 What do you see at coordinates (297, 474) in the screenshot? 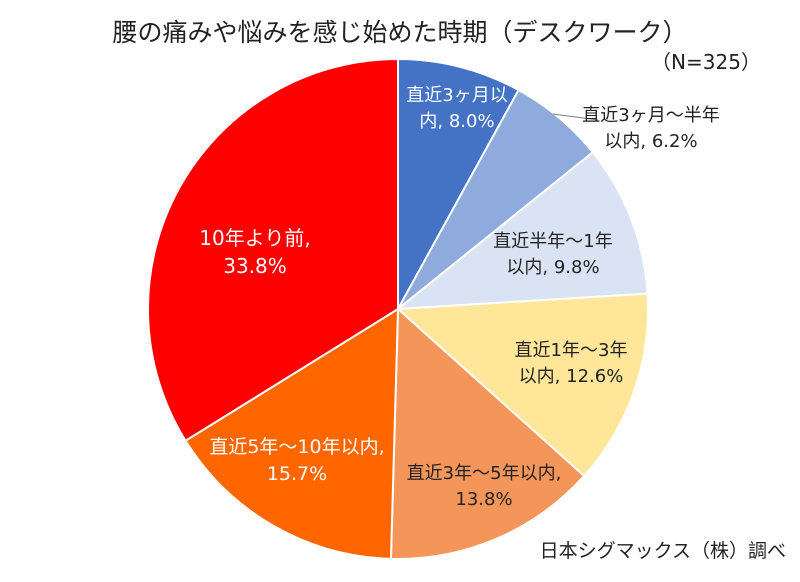
I see `slice-data-label: 15.7%` at bounding box center [297, 474].